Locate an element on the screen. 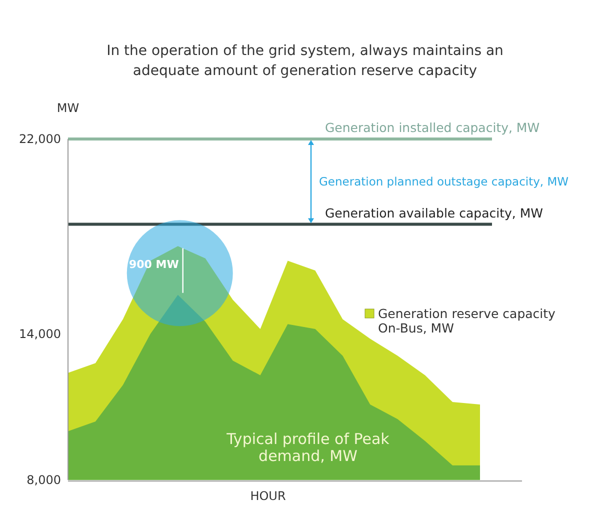  series-label: Typical profile of Peak demand, MW is located at coordinates (308, 447).